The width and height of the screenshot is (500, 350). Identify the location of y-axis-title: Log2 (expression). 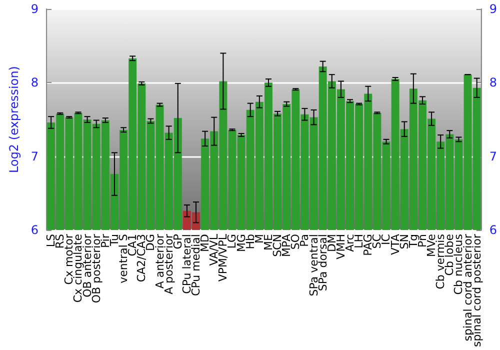
(14, 120).